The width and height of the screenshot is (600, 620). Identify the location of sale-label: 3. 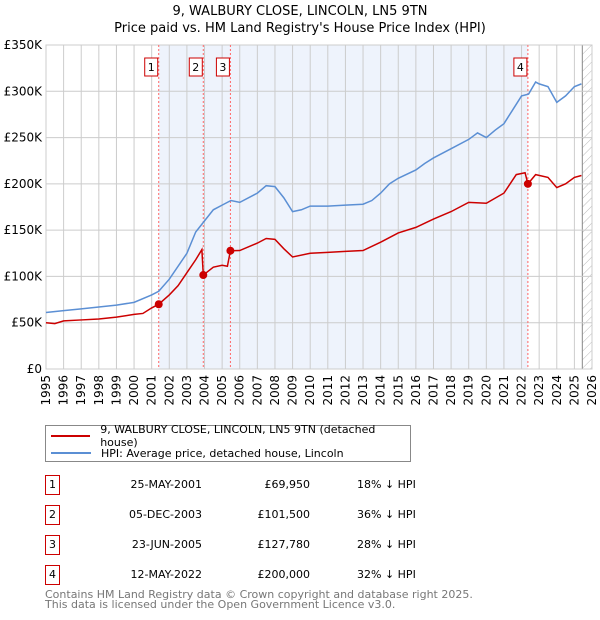
(222, 67).